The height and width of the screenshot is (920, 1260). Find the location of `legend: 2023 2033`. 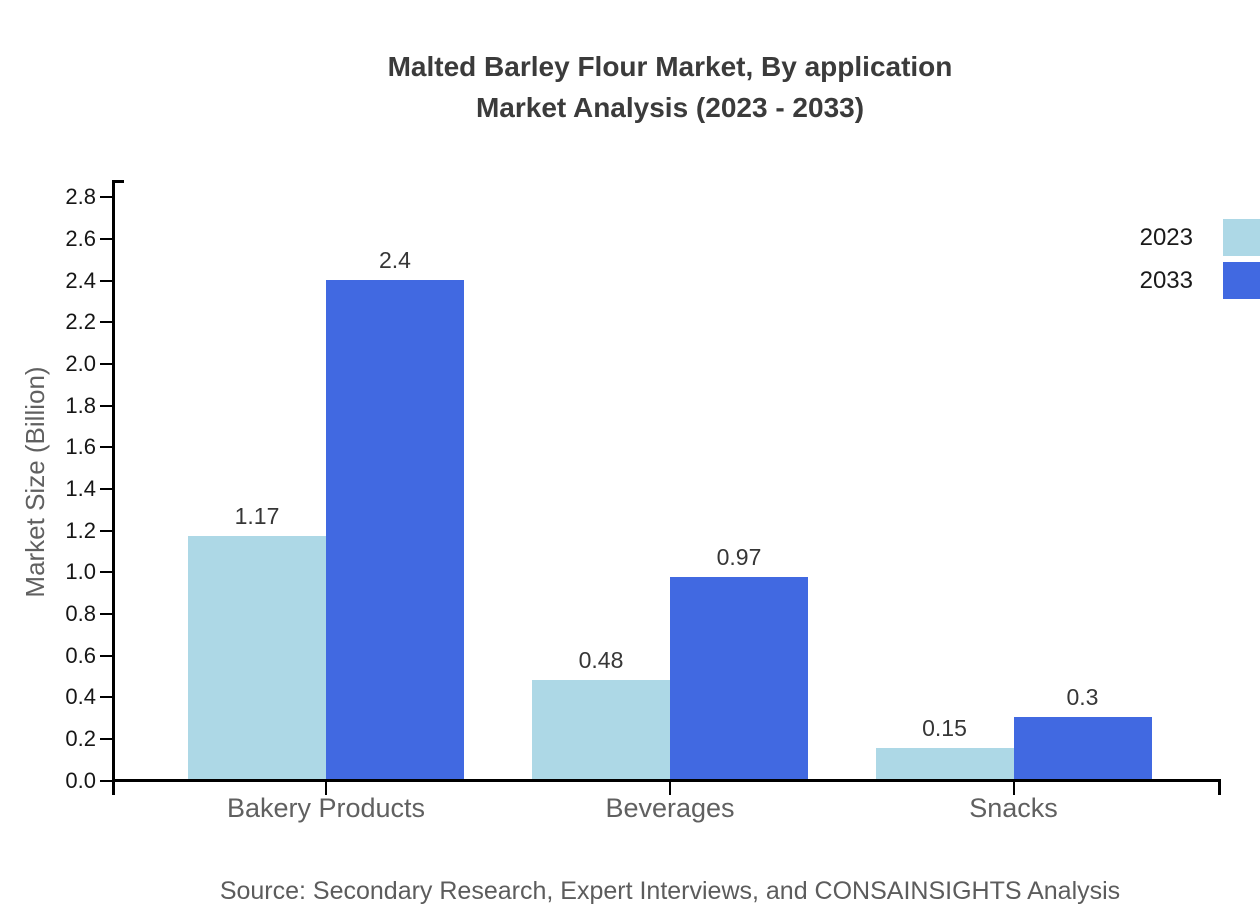

legend: 2023 2033 is located at coordinates (1200, 262).